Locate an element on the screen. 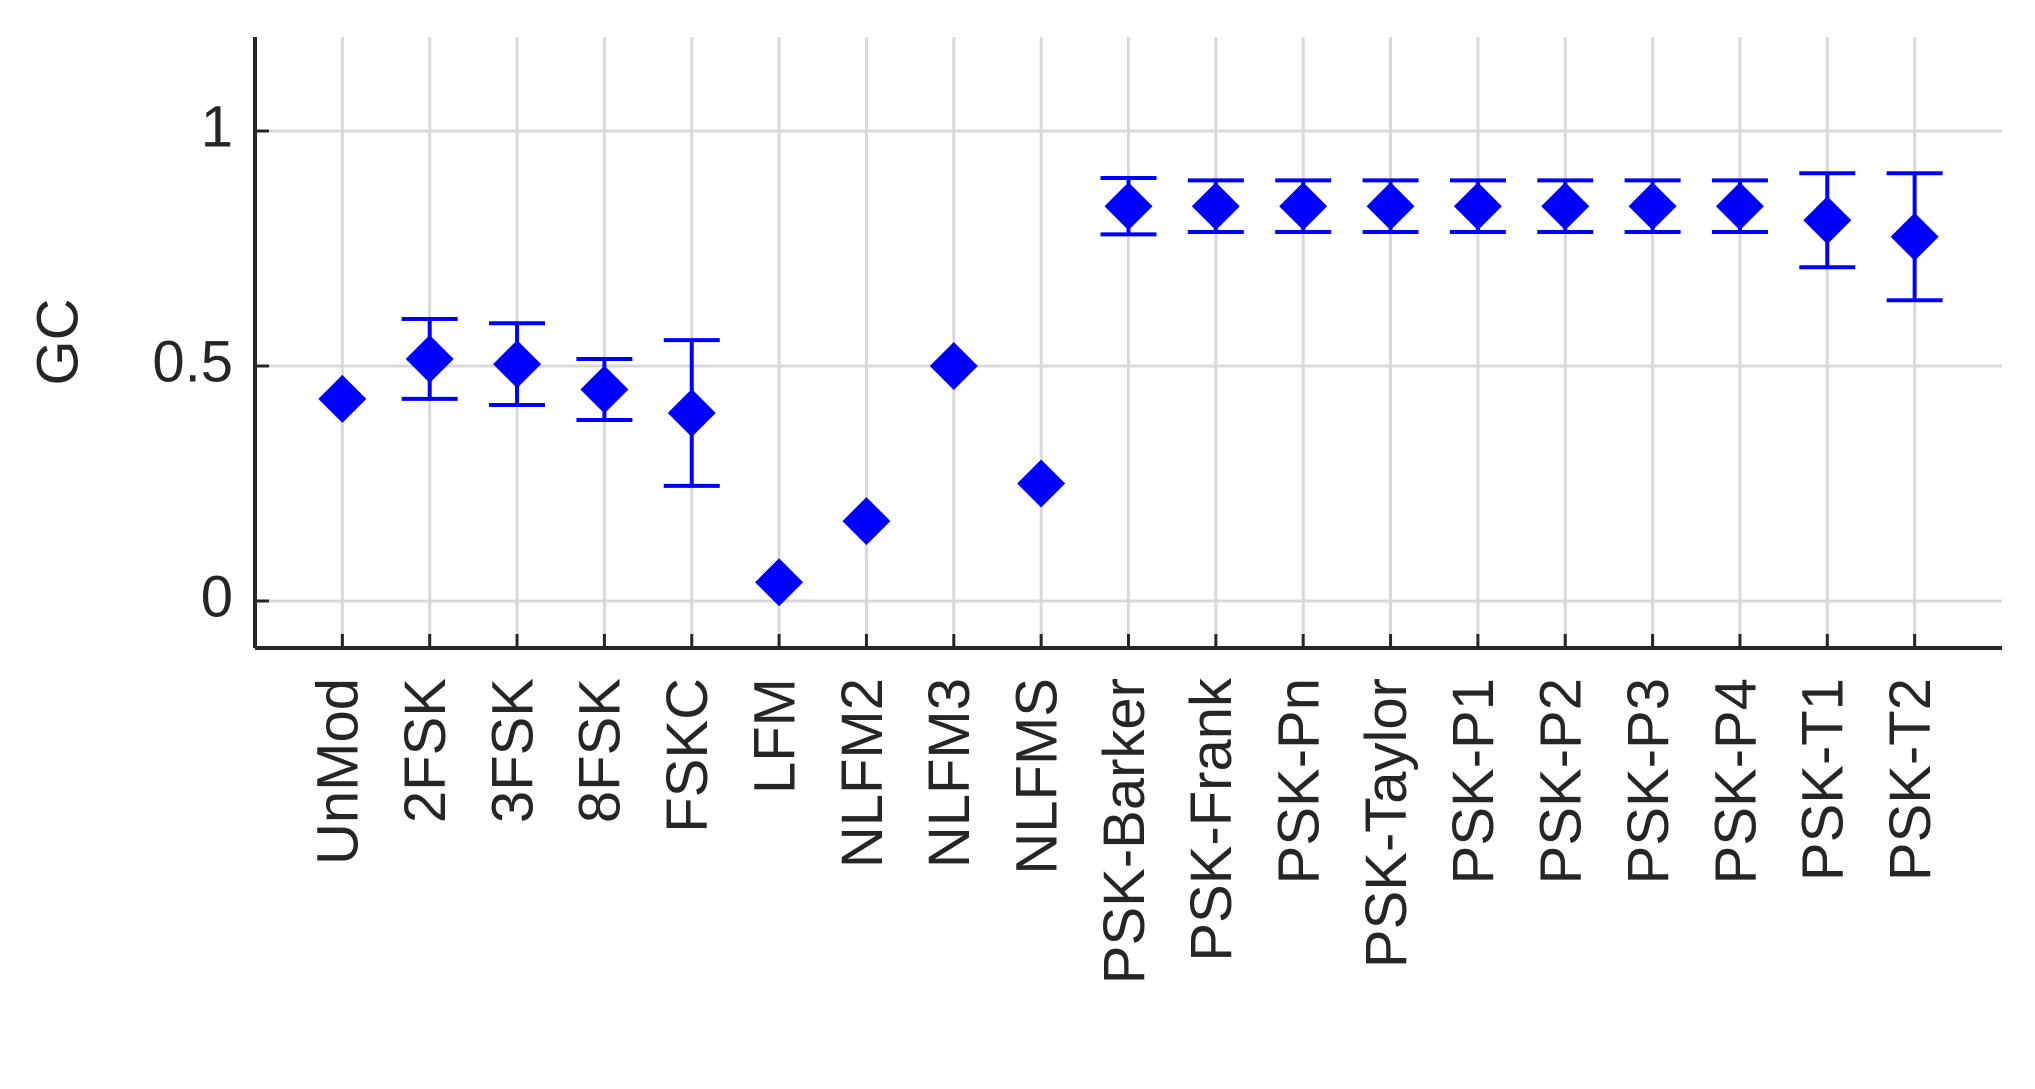  x-tick-label: PSK-Barker is located at coordinates (1124, 831).